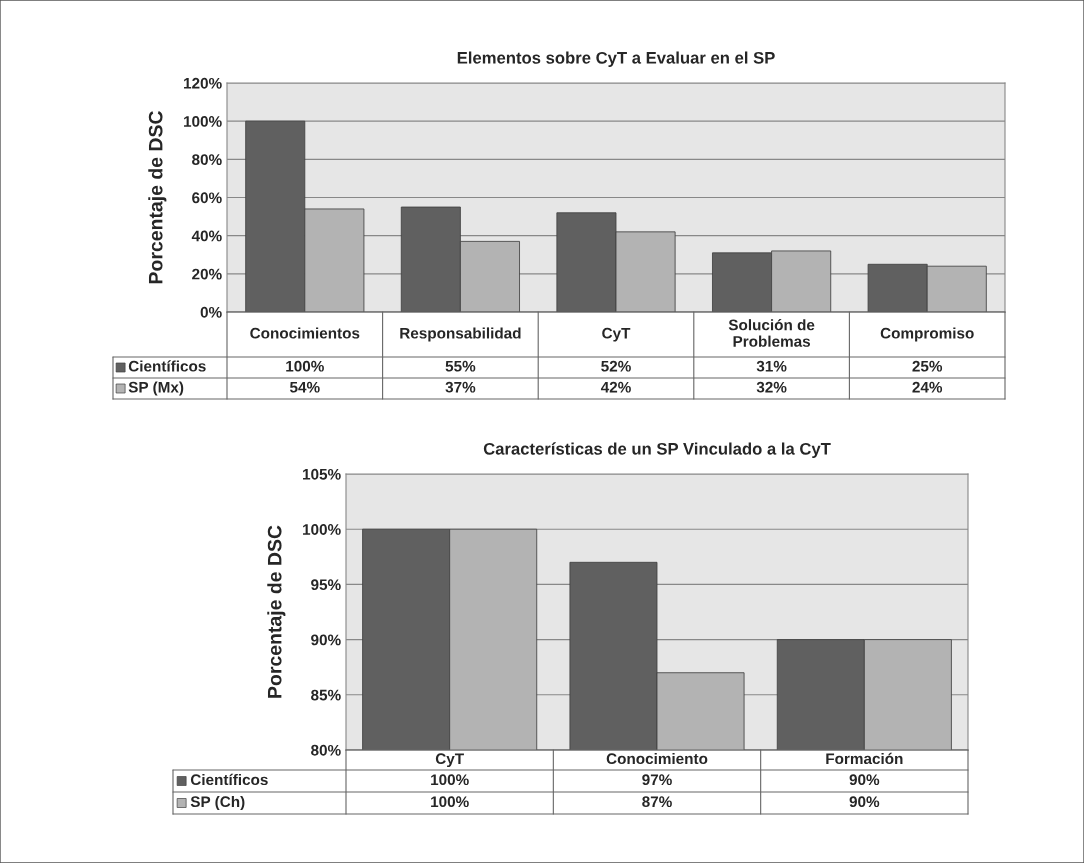  What do you see at coordinates (616, 59) in the screenshot?
I see `chart-title: Elementos sobre CyT a Evaluar en el SP` at bounding box center [616, 59].